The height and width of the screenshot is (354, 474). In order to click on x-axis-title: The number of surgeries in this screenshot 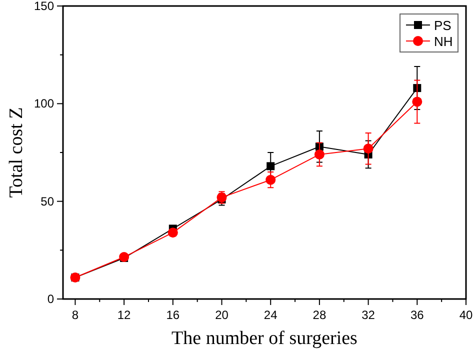, I will do `click(265, 338)`.